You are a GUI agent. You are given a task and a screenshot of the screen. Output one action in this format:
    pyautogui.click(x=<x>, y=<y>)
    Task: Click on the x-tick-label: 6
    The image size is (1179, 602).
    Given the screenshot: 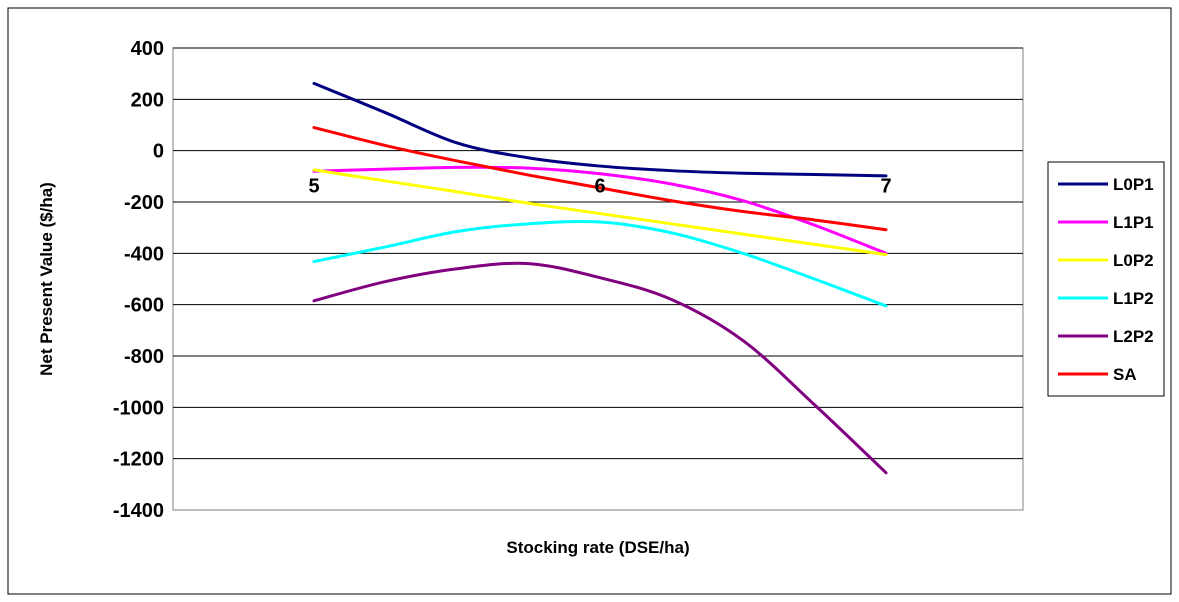 What is the action you would take?
    pyautogui.click(x=599, y=187)
    